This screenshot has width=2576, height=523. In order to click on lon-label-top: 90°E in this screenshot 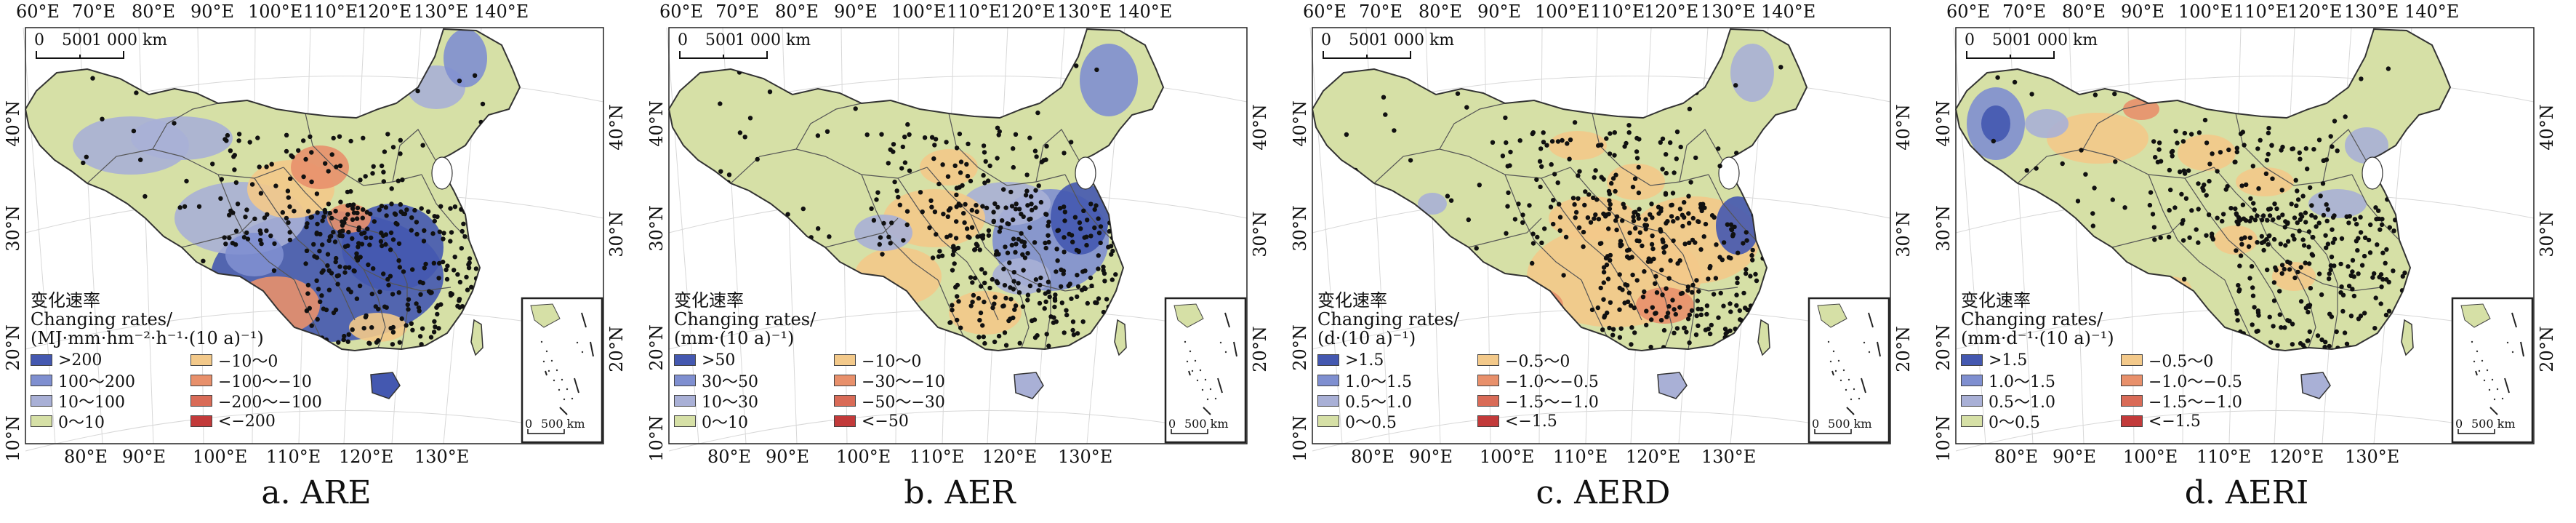, I will do `click(856, 11)`.